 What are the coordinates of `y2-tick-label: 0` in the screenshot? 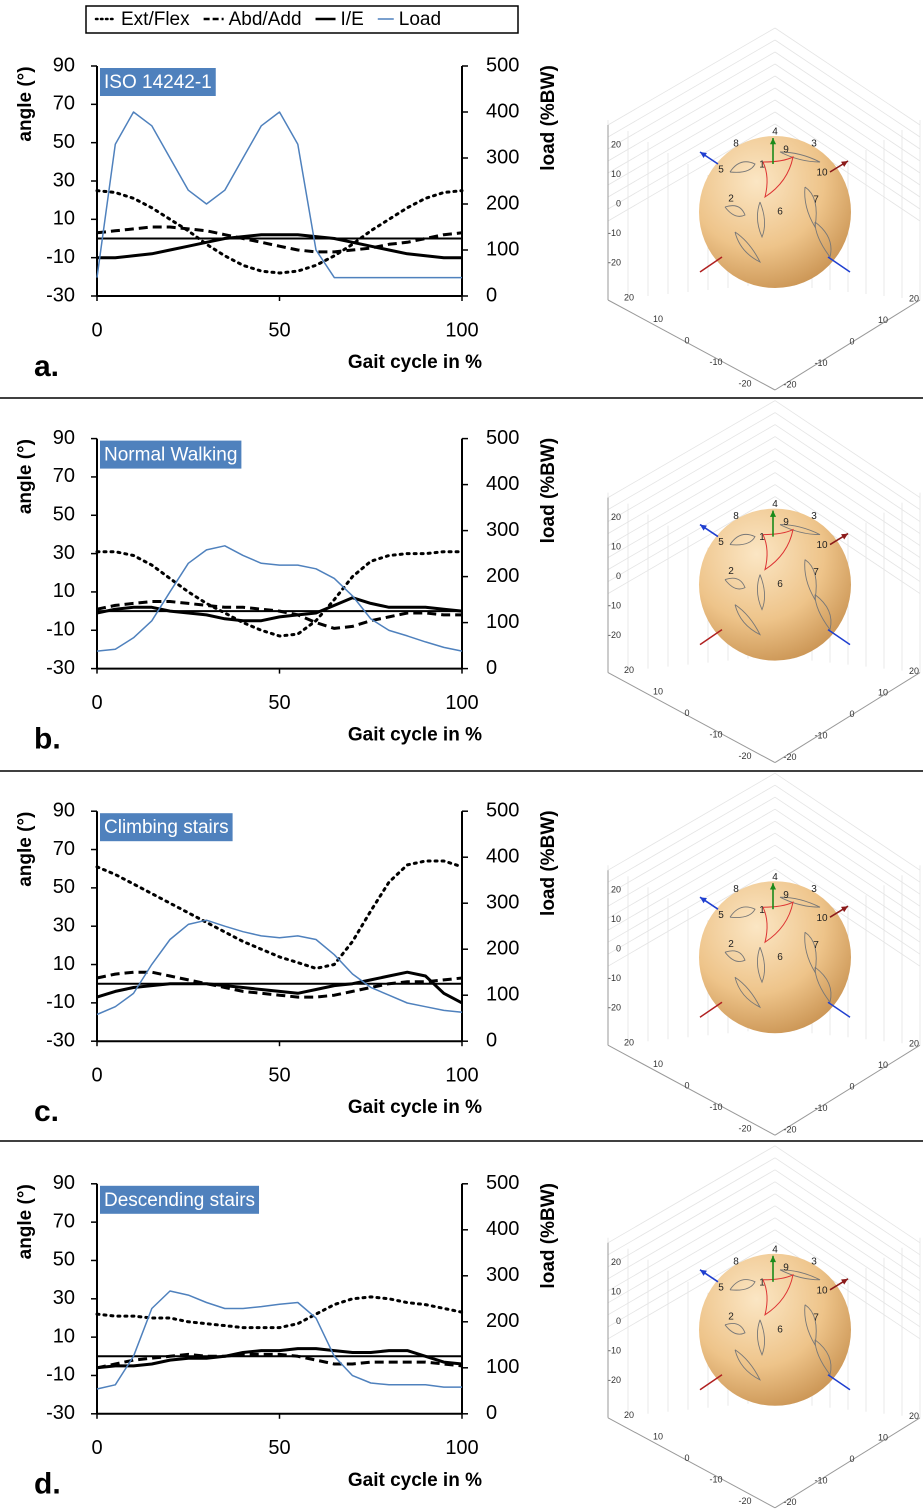 It's located at (491, 1040).